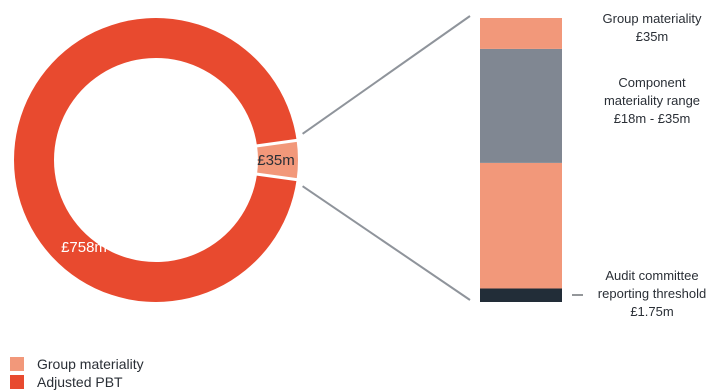 This screenshot has height=392, width=718. Describe the element at coordinates (84, 247) in the screenshot. I see `donut-label-adjusted-pbt: £758m` at that location.